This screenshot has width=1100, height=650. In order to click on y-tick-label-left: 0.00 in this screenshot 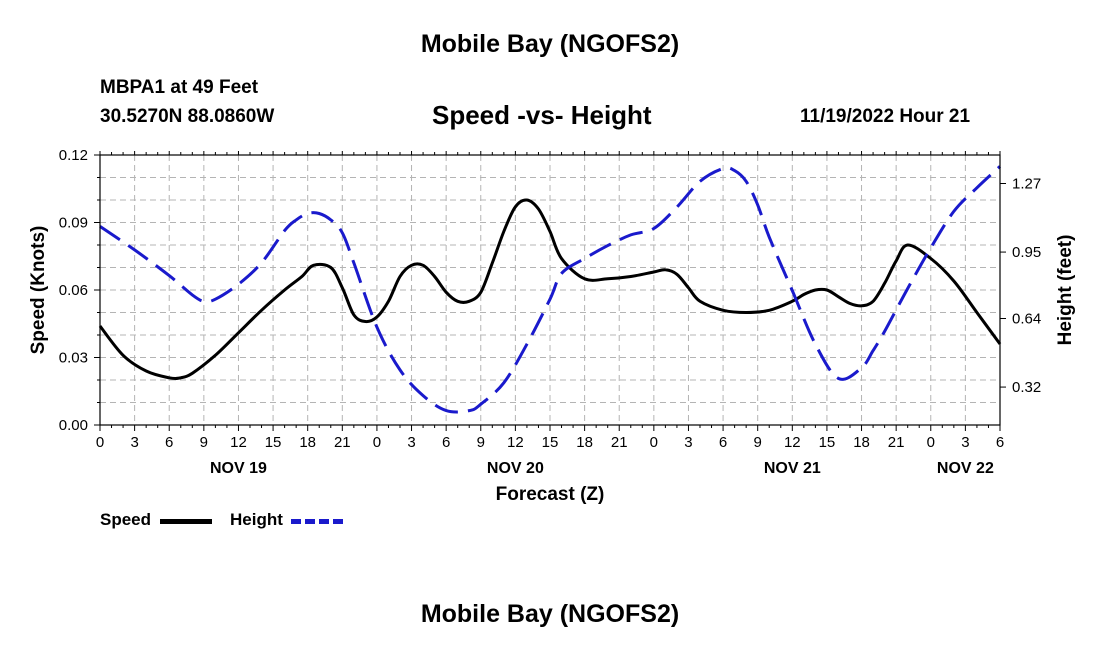, I will do `click(73, 425)`.